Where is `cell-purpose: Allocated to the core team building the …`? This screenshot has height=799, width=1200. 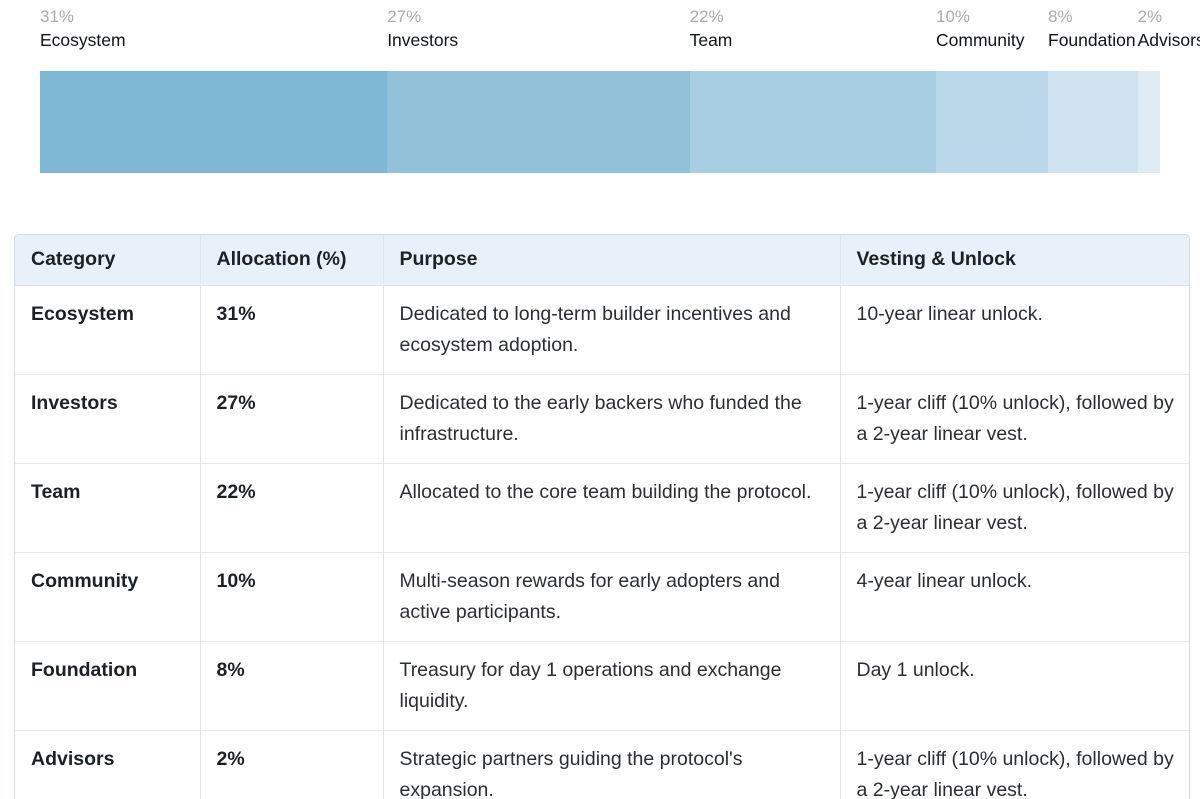 cell-purpose: Allocated to the core team building the … is located at coordinates (611, 507).